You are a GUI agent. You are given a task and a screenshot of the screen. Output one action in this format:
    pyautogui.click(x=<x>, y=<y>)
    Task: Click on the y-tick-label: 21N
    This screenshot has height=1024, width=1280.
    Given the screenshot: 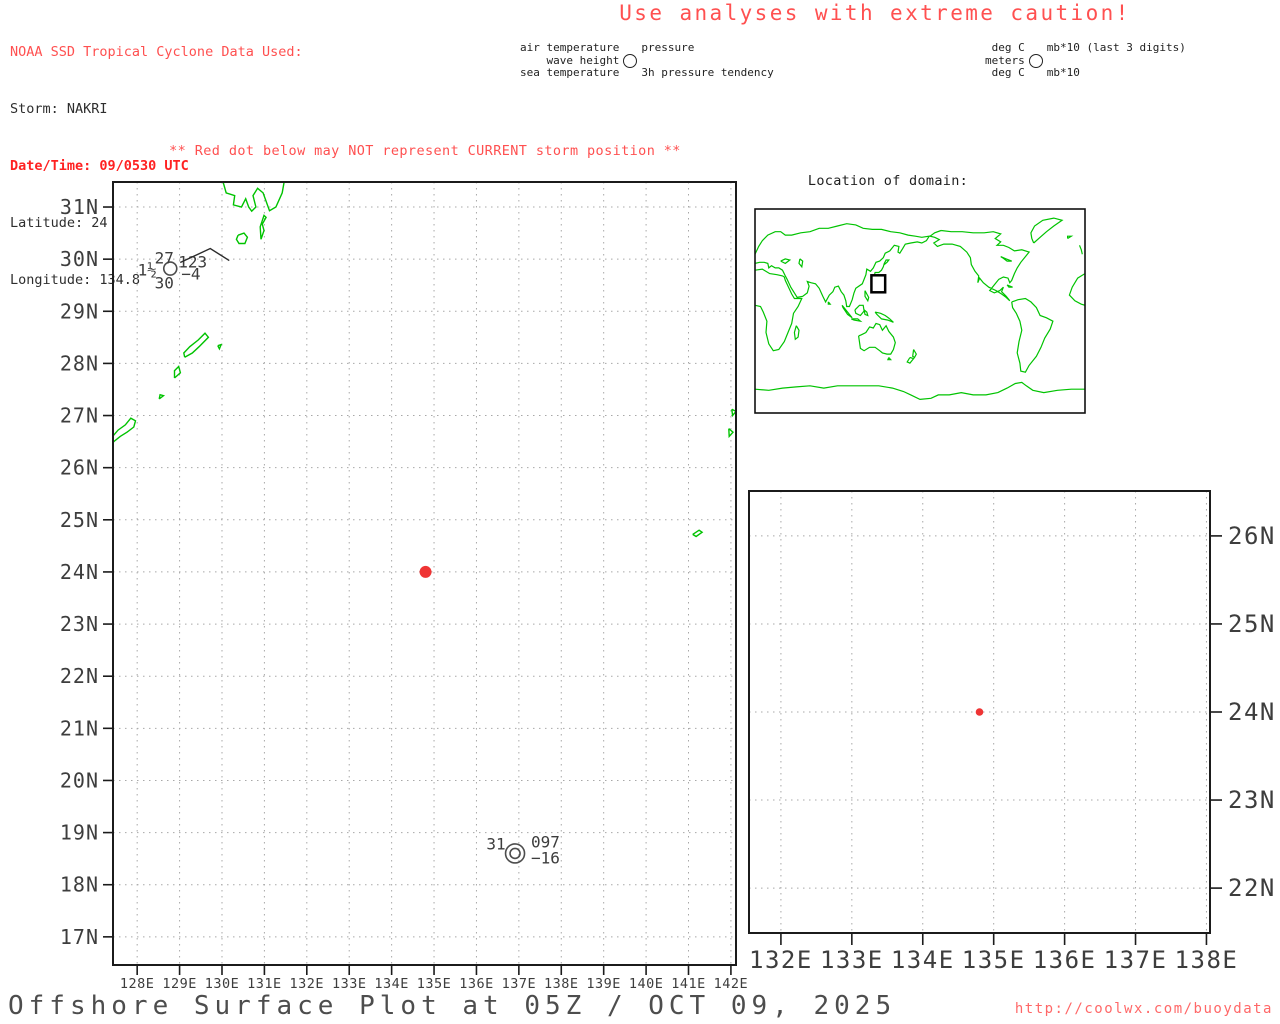 What is the action you would take?
    pyautogui.click(x=79, y=728)
    